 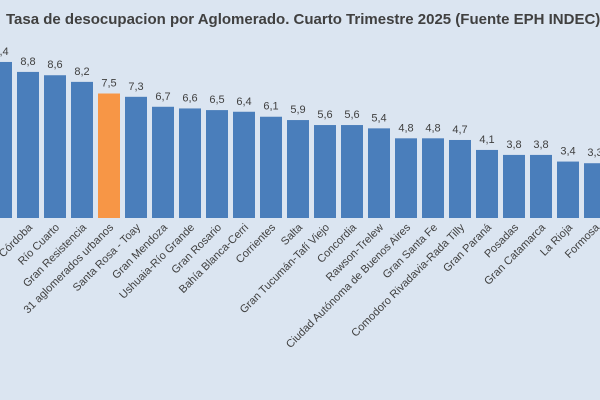 What do you see at coordinates (4, 52) in the screenshot?
I see `value-label: 9,4` at bounding box center [4, 52].